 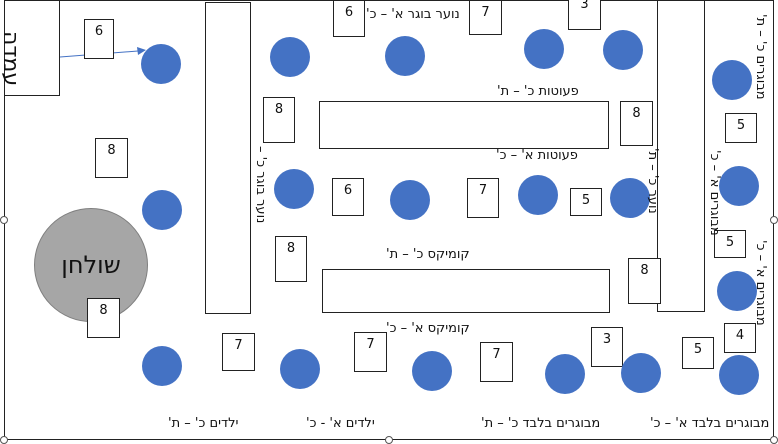 I want to click on label-yeladim-ak: ילדים א' - כ', so click(x=340, y=423).